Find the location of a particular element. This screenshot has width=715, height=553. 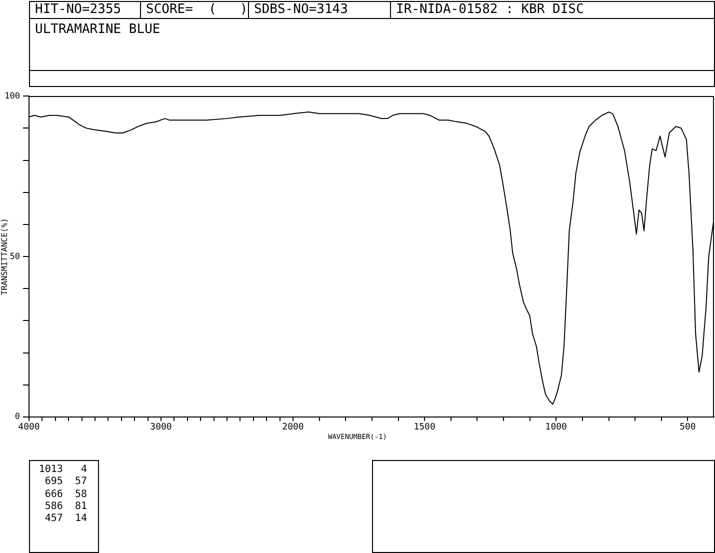

text: 586 81 is located at coordinates (65, 506).